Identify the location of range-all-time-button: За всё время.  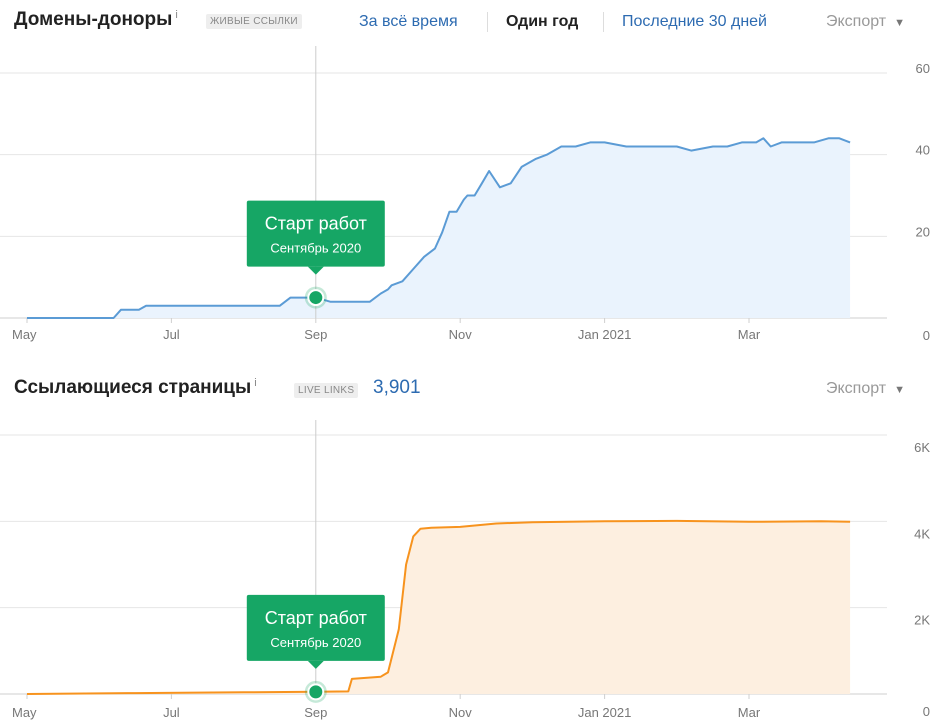
(408, 21).